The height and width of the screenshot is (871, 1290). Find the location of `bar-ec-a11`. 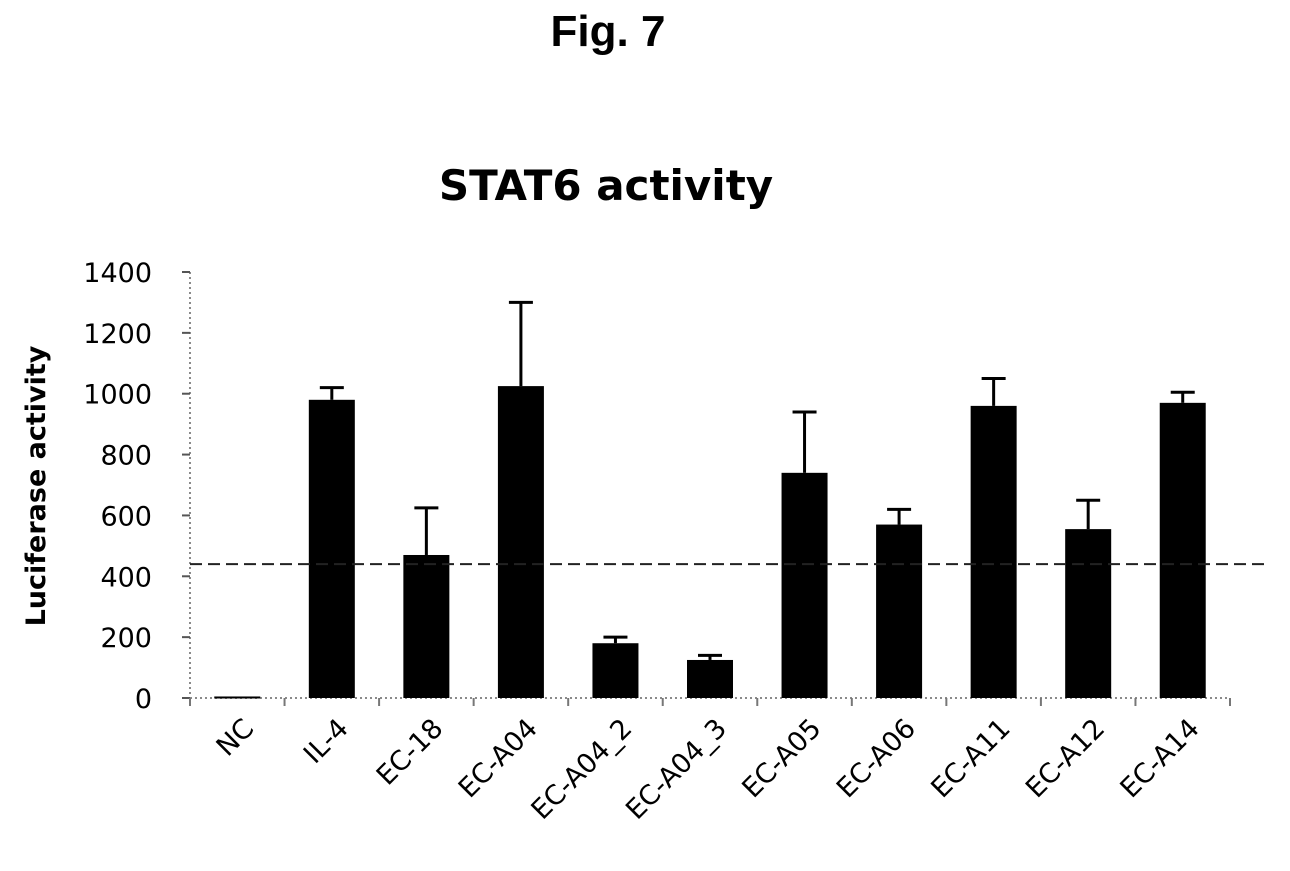

bar-ec-a11 is located at coordinates (993, 551).